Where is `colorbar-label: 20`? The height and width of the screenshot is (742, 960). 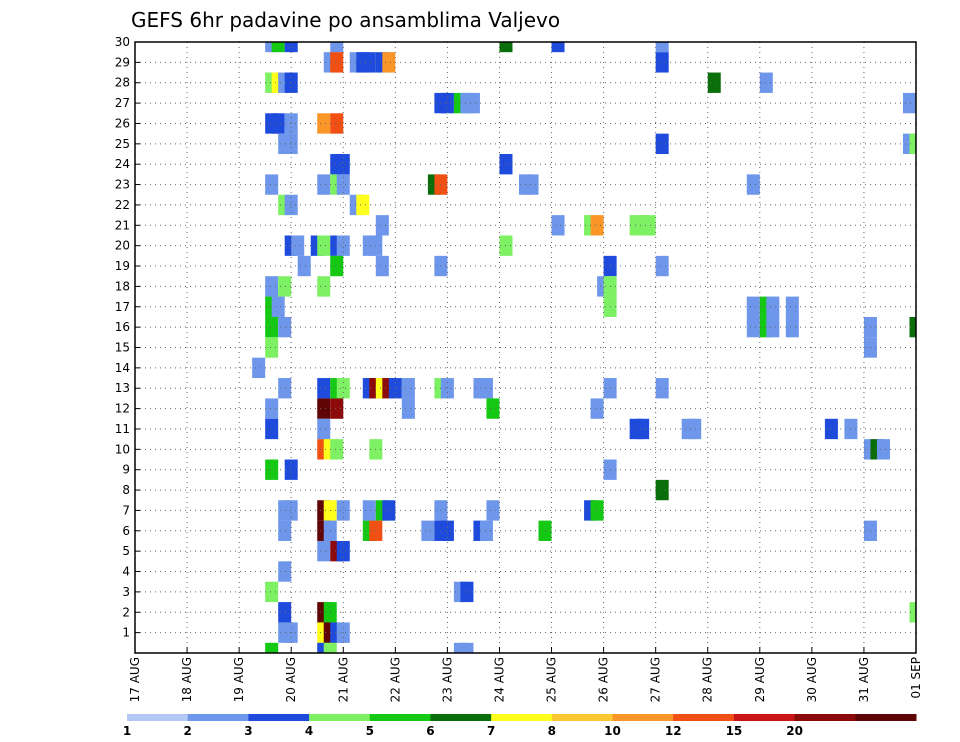 colorbar-label: 20 is located at coordinates (794, 731).